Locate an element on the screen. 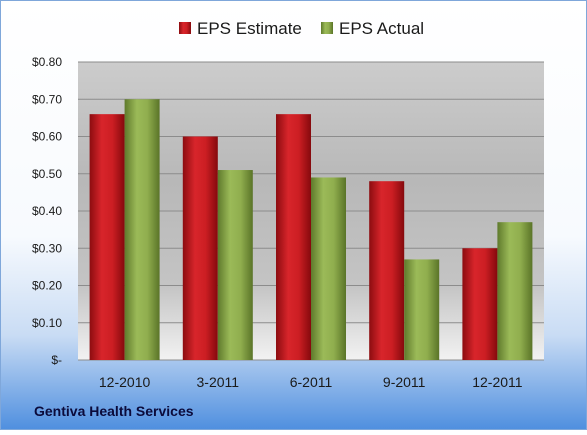 The width and height of the screenshot is (587, 435). legend-swatch-actual is located at coordinates (327, 28).